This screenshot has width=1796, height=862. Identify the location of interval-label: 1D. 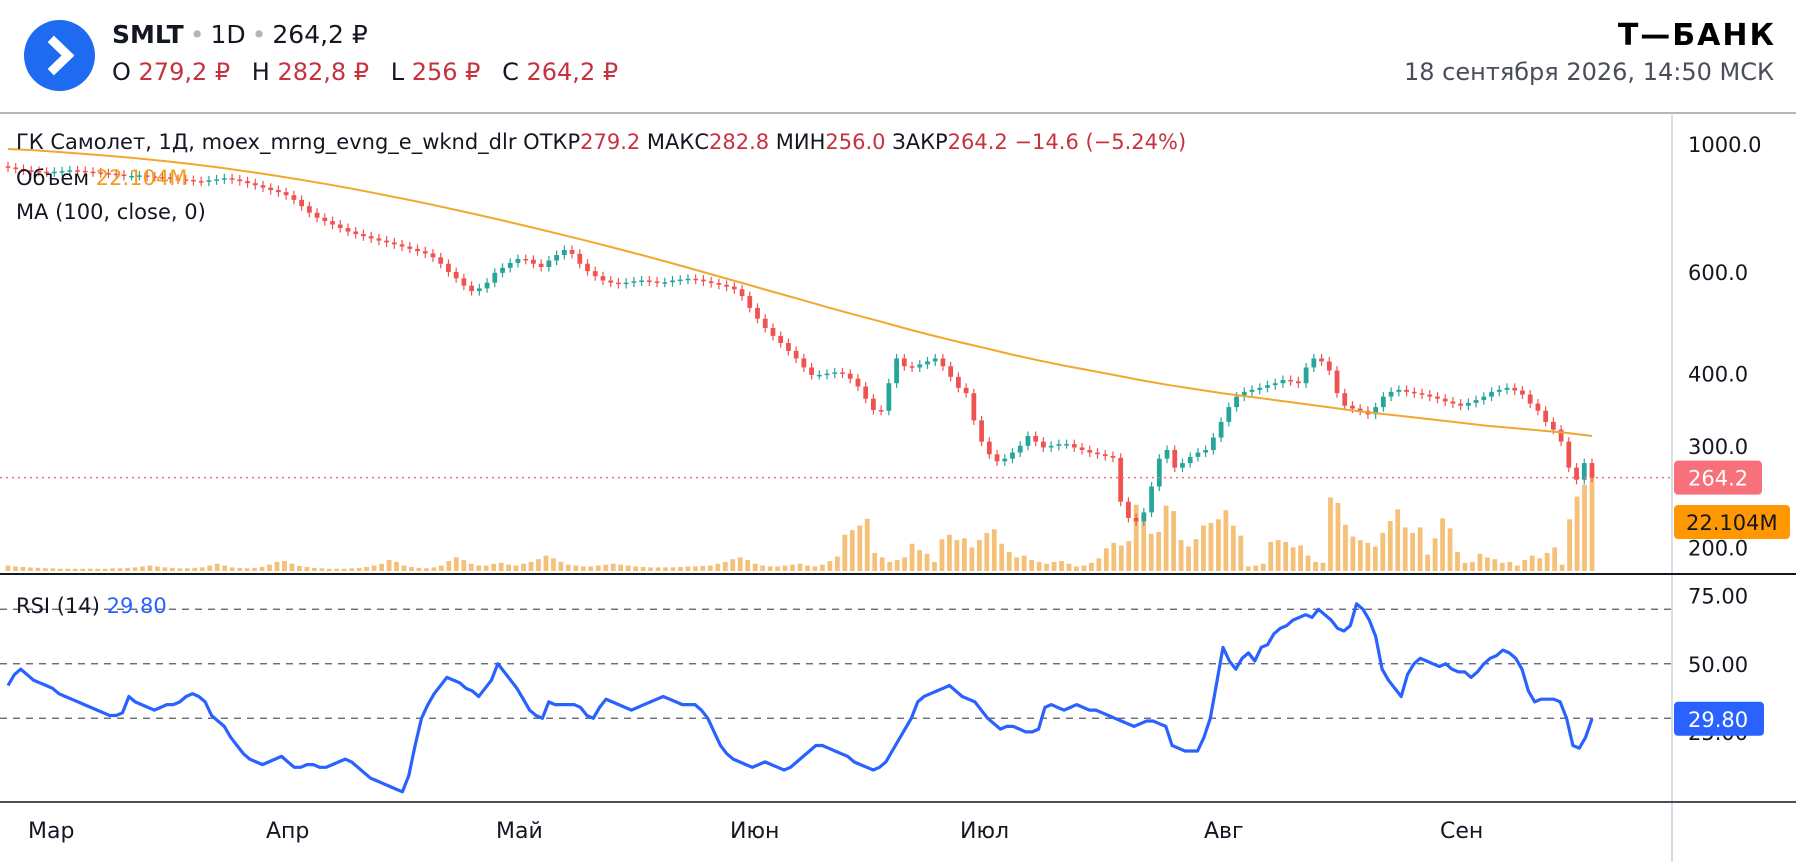
(228, 34).